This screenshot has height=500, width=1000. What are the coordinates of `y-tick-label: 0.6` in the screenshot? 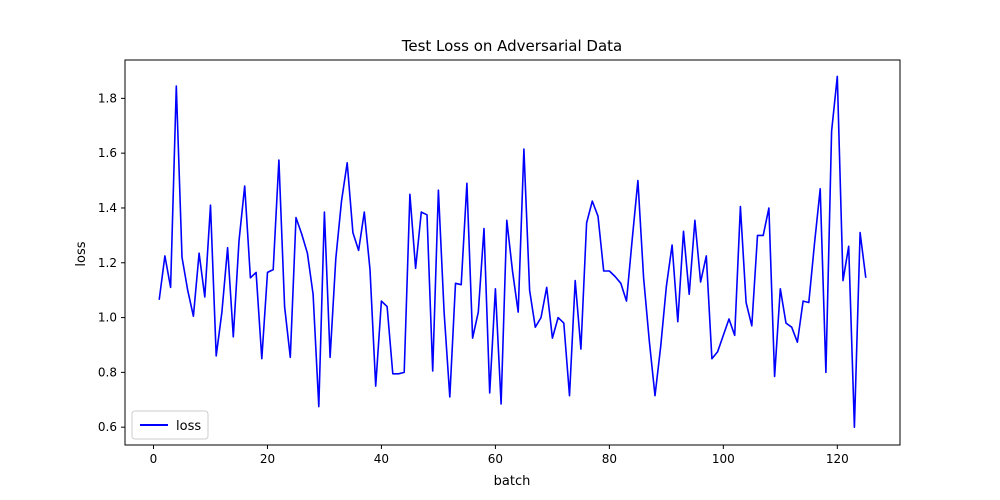 It's located at (107, 427).